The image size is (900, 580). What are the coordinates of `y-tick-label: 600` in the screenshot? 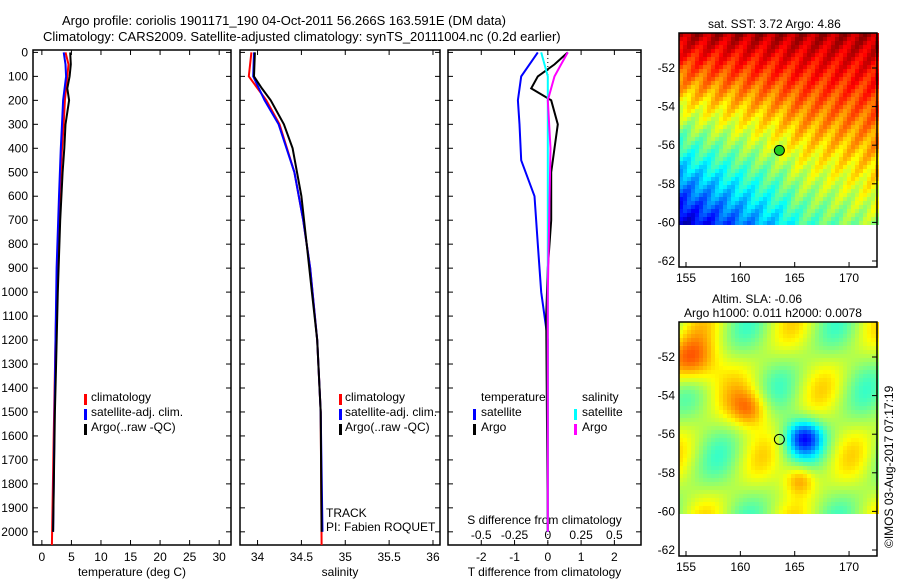 It's located at (18, 196).